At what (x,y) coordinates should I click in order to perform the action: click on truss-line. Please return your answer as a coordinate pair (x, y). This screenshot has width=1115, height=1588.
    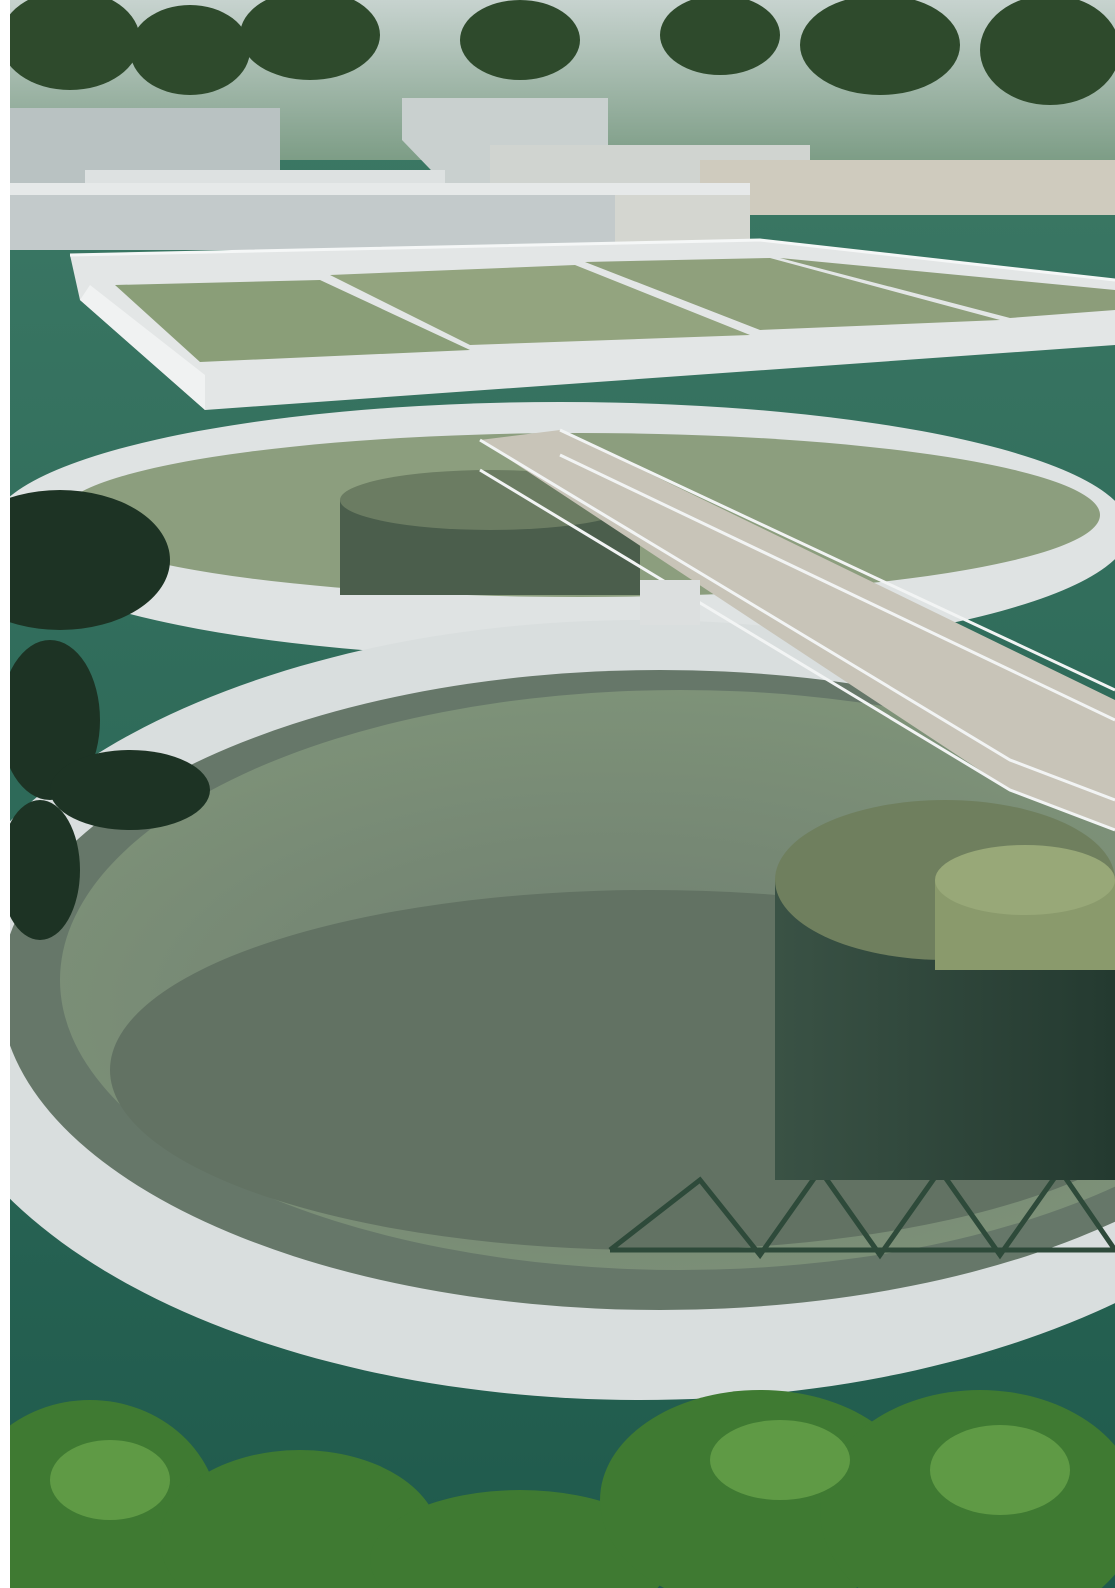
    Looking at the image, I should click on (861, 1212).